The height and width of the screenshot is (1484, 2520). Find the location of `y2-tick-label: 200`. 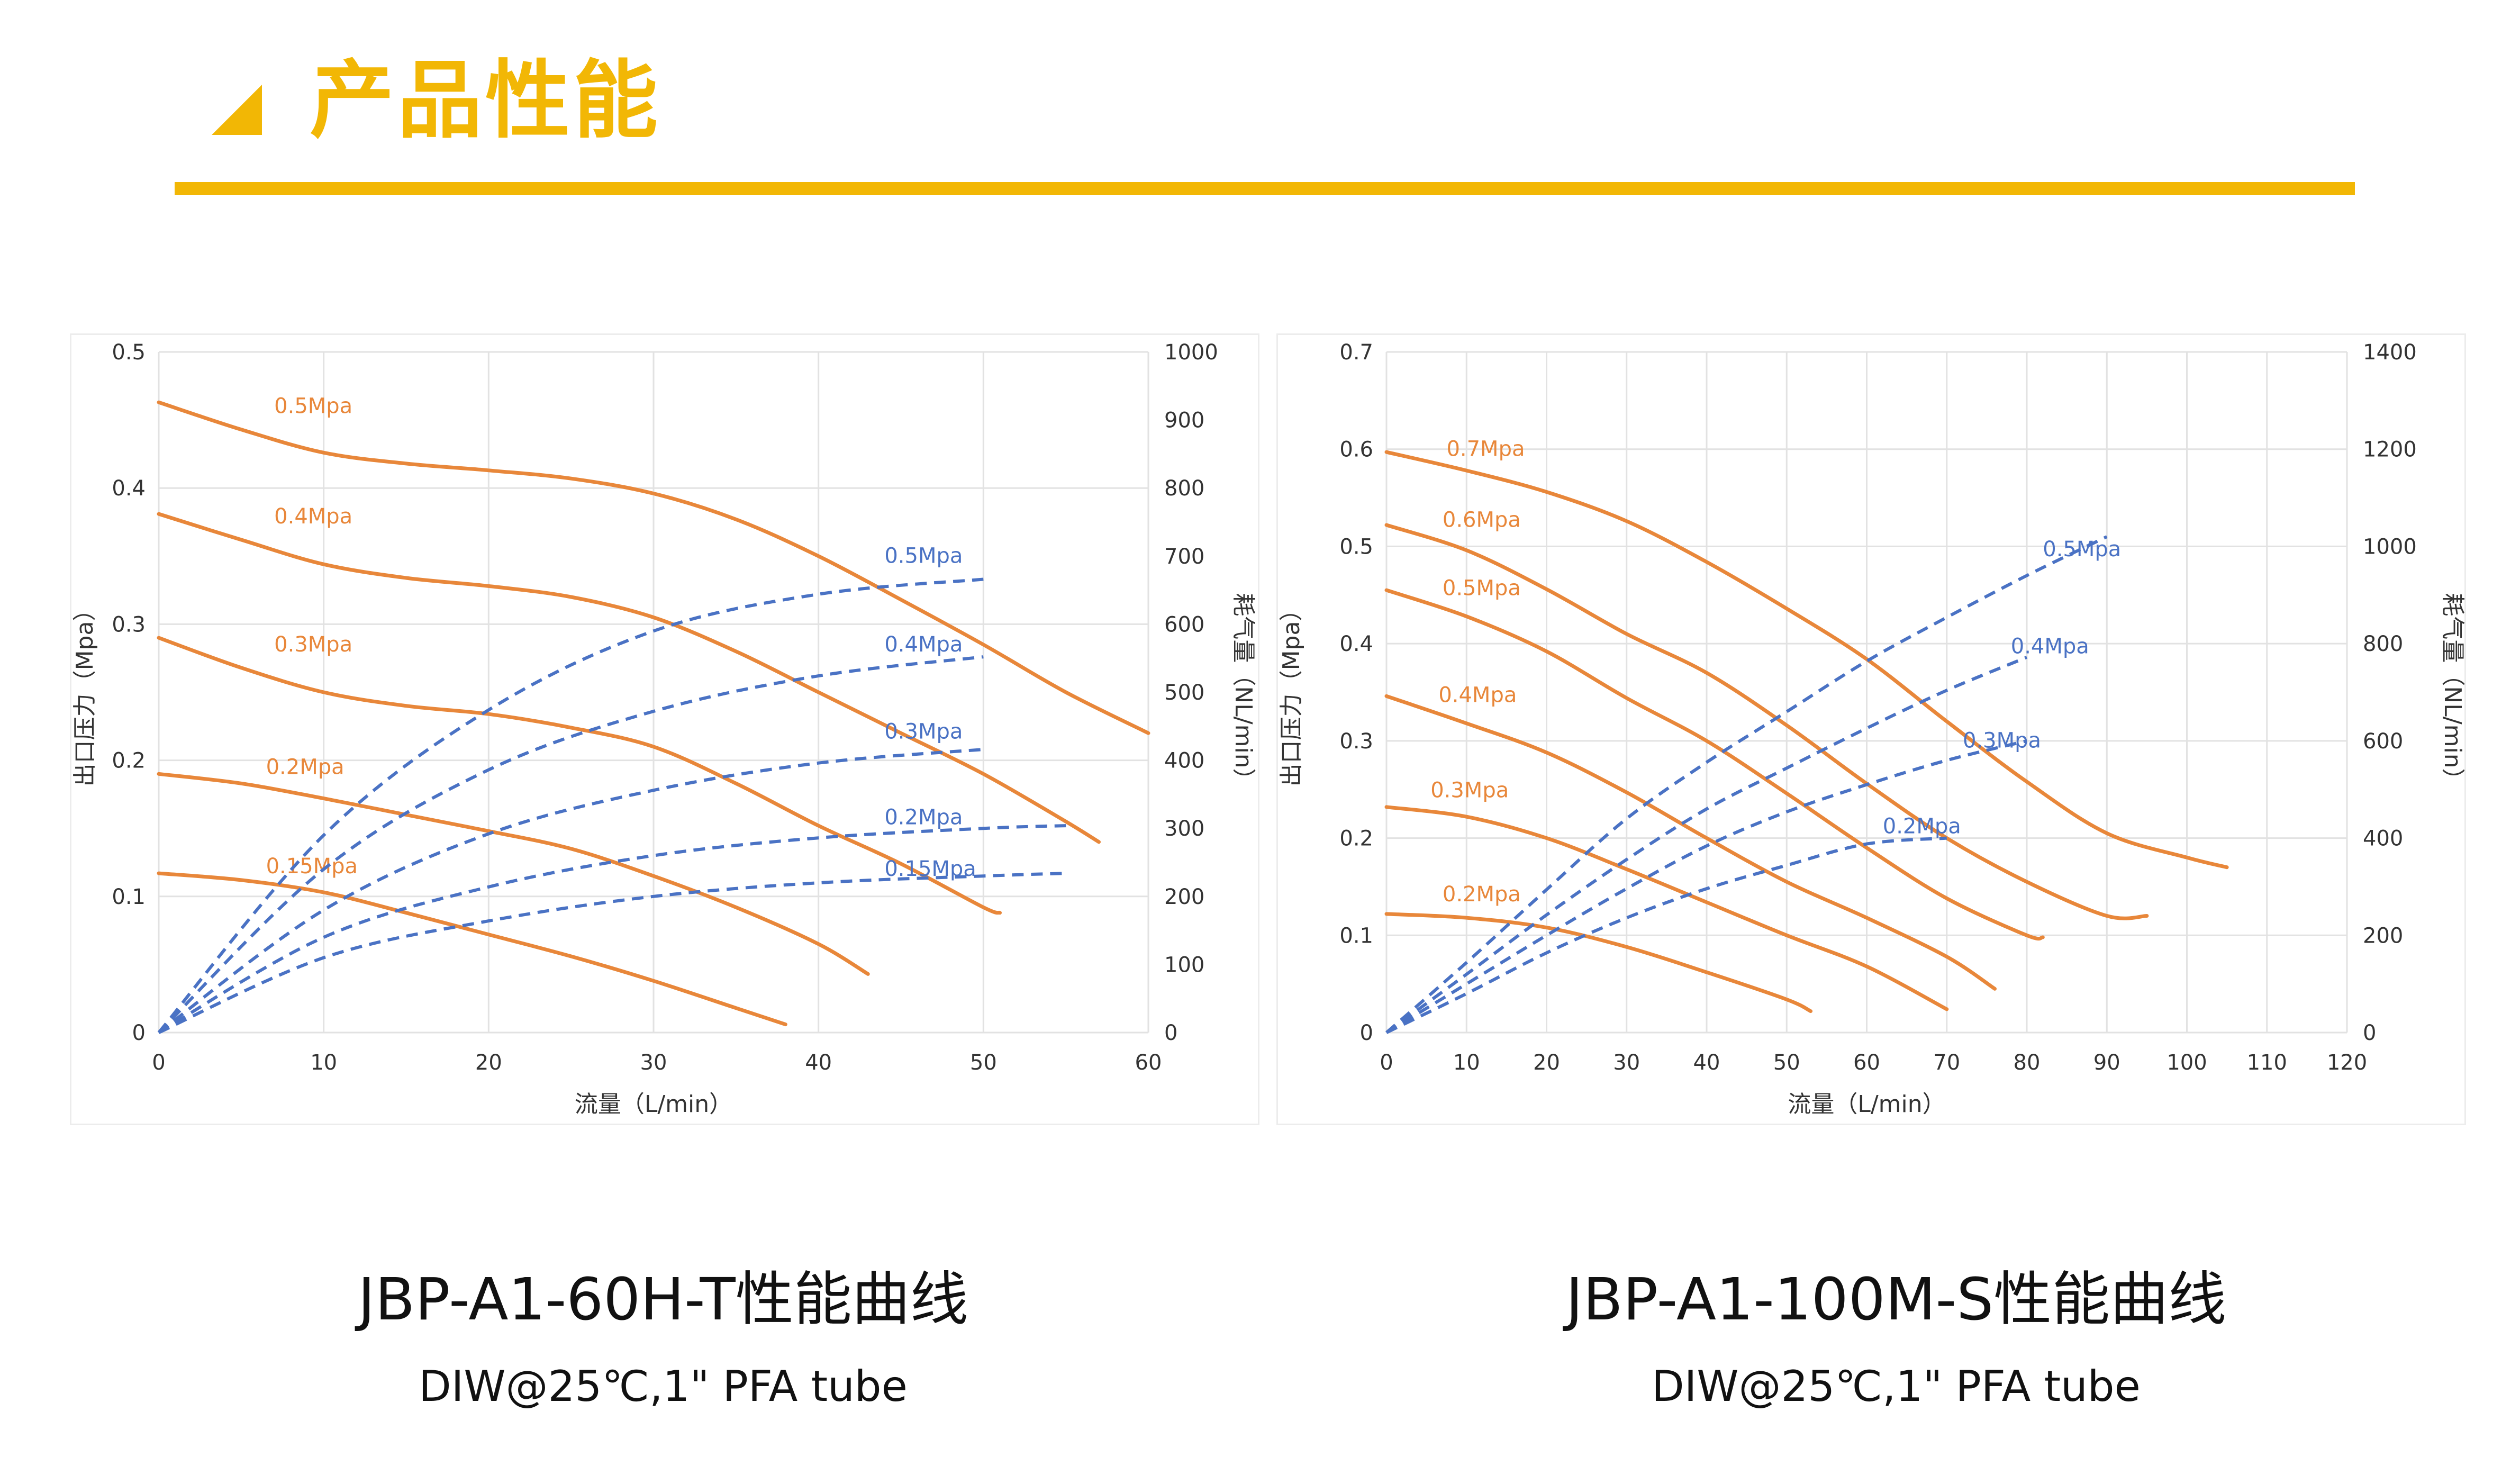

y2-tick-label: 200 is located at coordinates (1184, 897).